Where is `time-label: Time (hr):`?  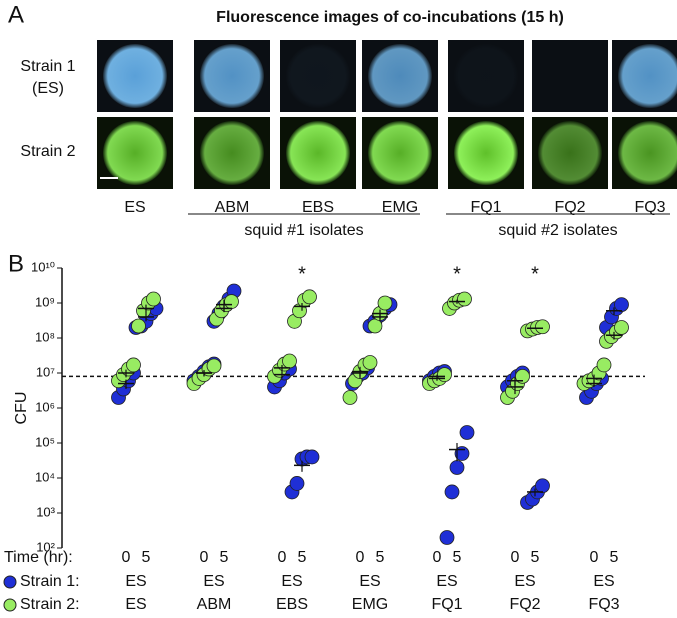 time-label: Time (hr): is located at coordinates (38, 557).